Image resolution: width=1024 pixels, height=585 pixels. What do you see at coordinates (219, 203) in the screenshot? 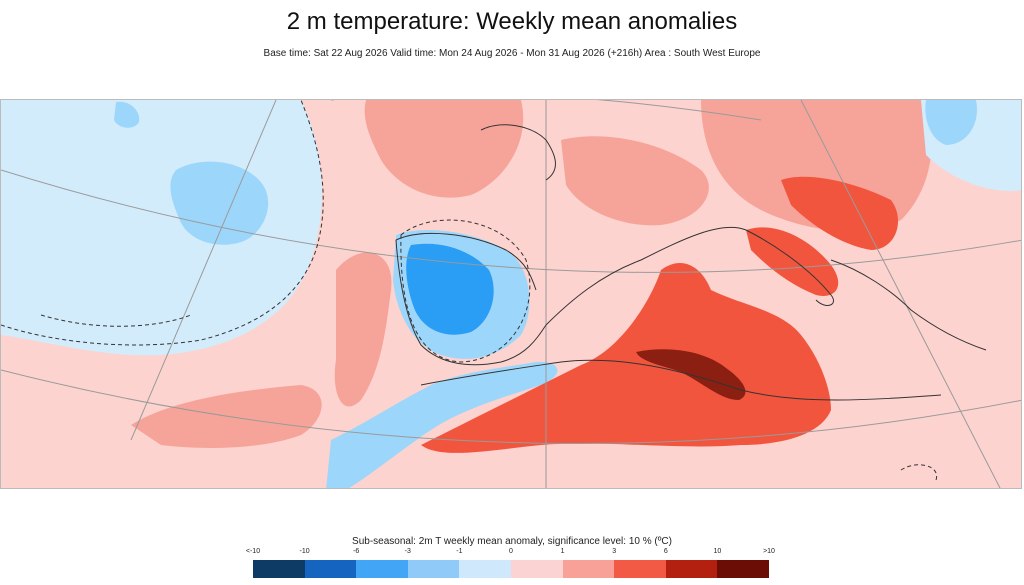
I see `atlantic-cold-core` at bounding box center [219, 203].